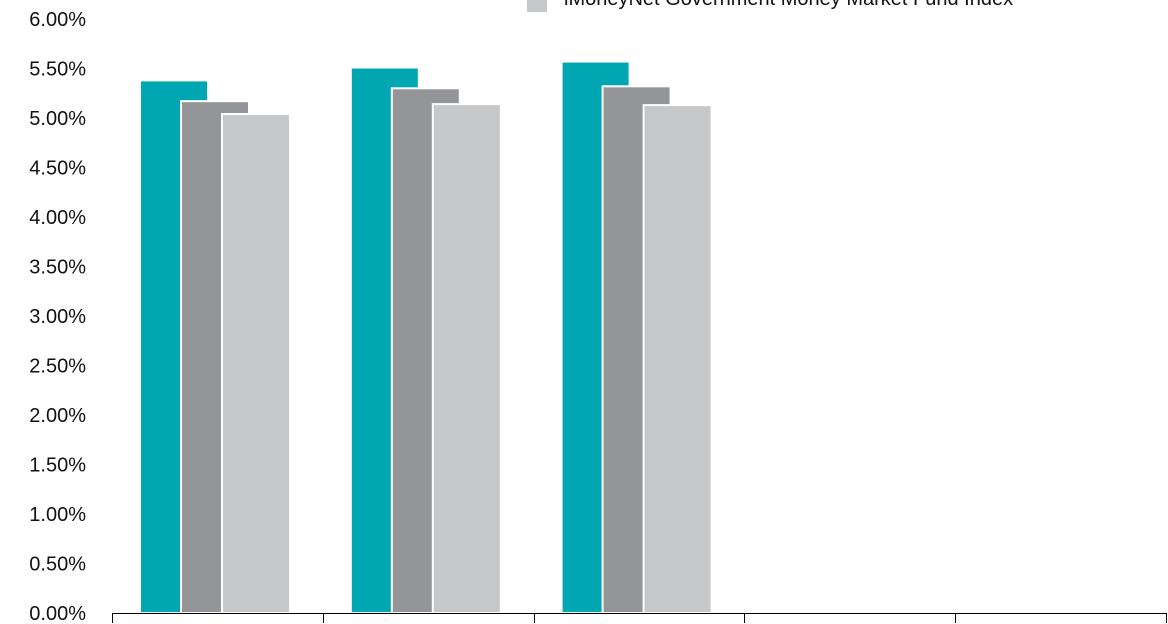 Image resolution: width=1168 pixels, height=624 pixels. What do you see at coordinates (537, 6) in the screenshot?
I see `legend-swatch-imoneynet-index` at bounding box center [537, 6].